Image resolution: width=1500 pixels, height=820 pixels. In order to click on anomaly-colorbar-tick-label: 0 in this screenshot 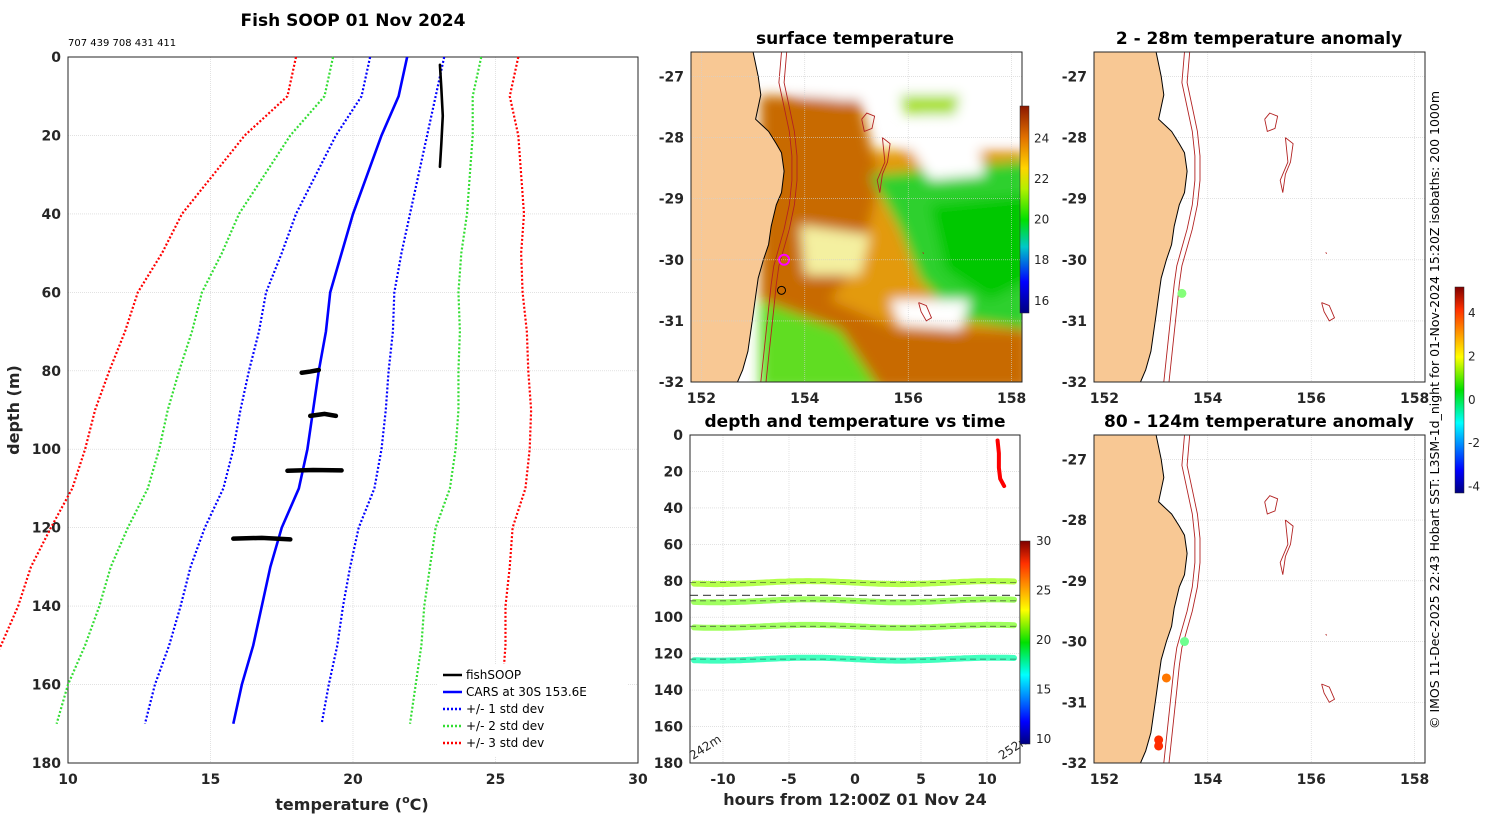, I will do `click(1472, 400)`.